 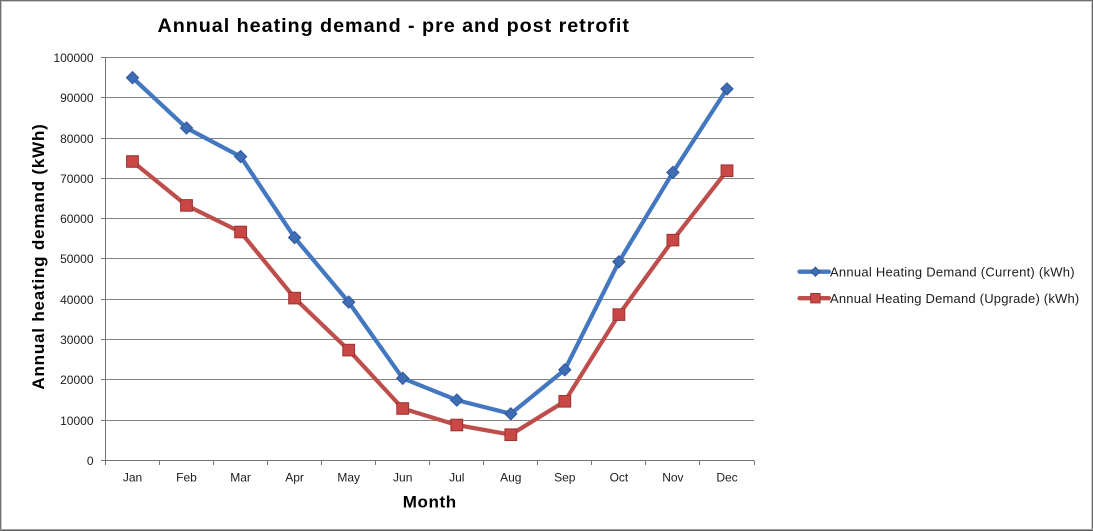 What do you see at coordinates (77, 380) in the screenshot?
I see `svg-text: 20000` at bounding box center [77, 380].